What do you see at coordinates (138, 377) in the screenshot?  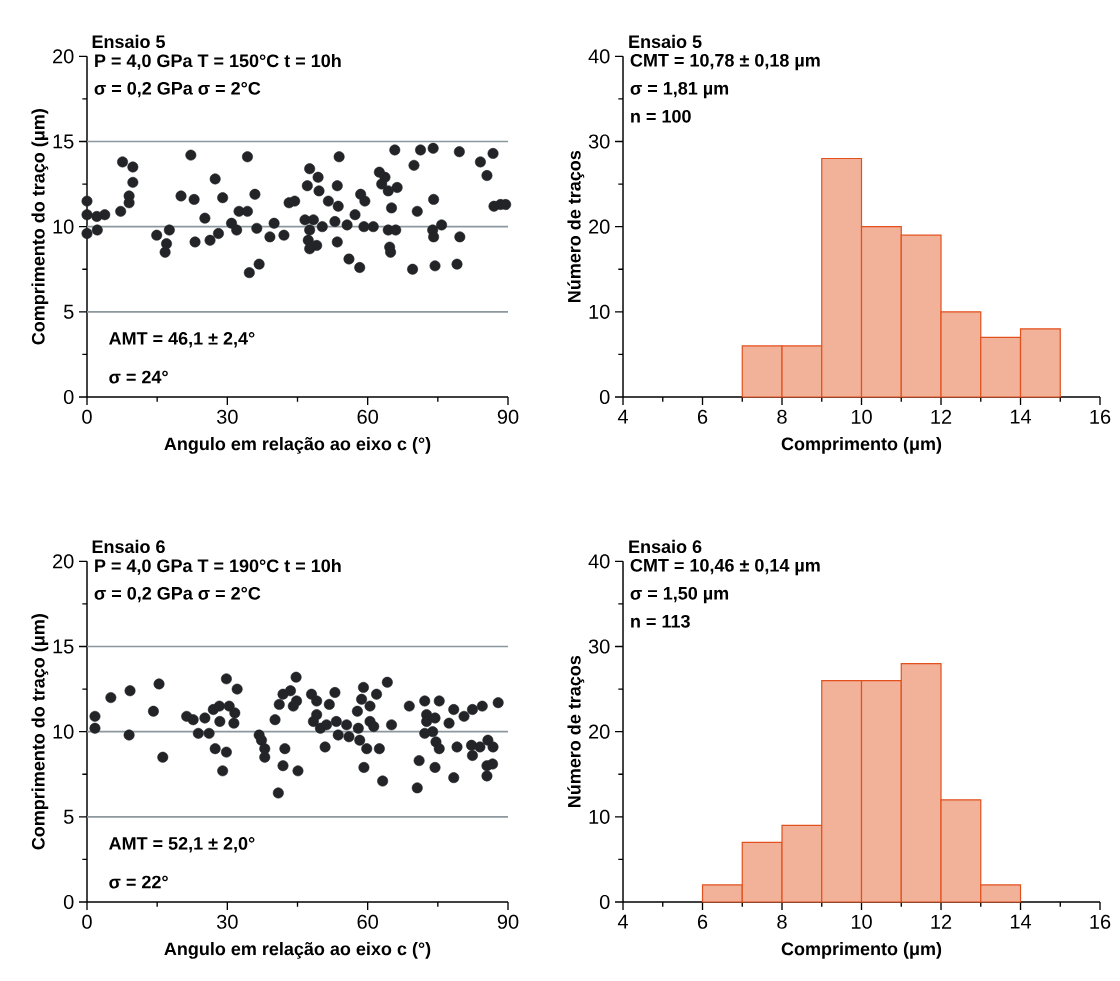 I see `annotation: σ = 24°` at bounding box center [138, 377].